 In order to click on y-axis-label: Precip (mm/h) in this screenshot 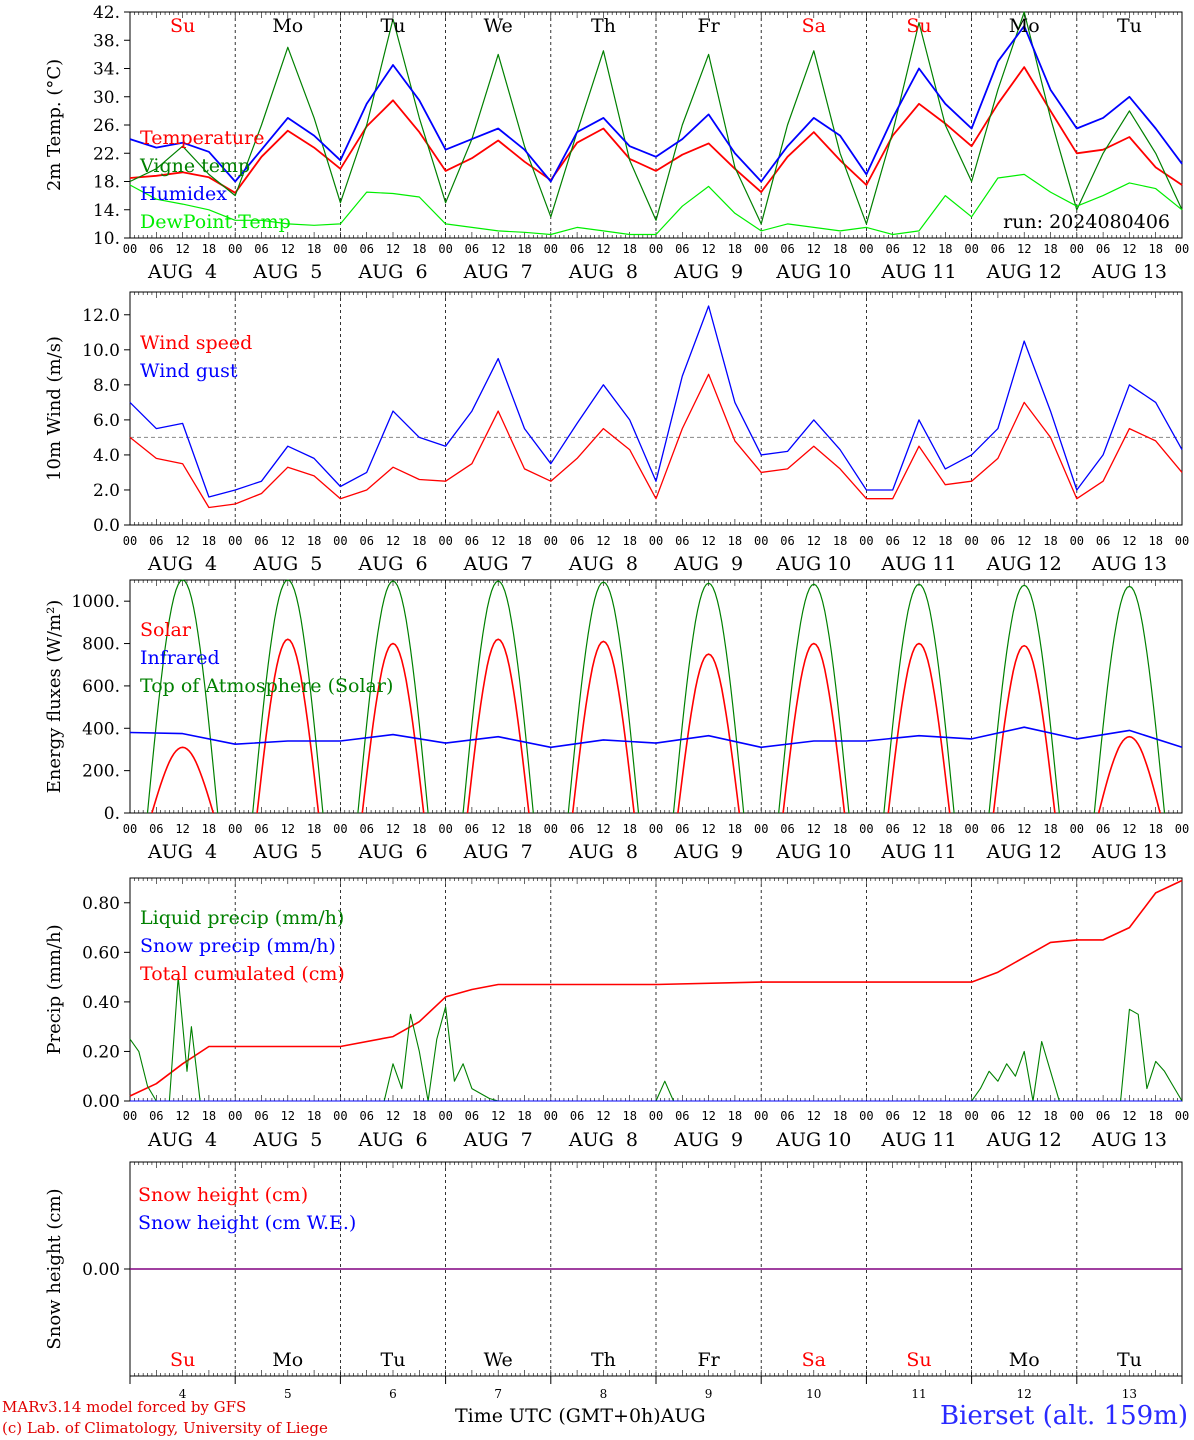, I will do `click(54, 989)`.